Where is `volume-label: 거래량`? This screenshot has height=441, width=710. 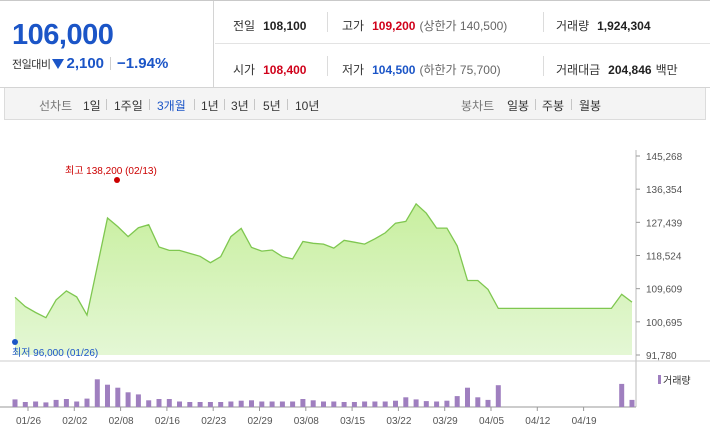 volume-label: 거래량 is located at coordinates (573, 26).